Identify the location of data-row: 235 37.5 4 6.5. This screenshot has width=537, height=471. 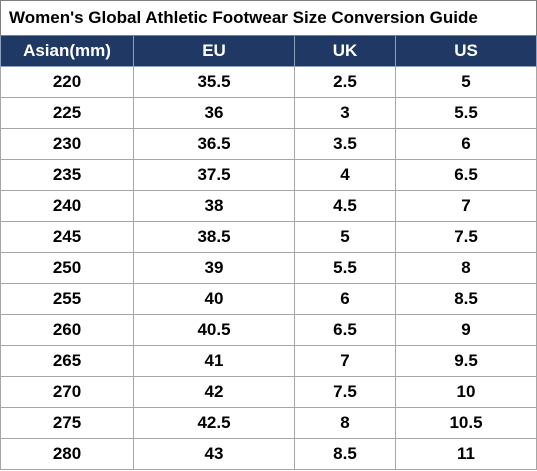
(268, 175).